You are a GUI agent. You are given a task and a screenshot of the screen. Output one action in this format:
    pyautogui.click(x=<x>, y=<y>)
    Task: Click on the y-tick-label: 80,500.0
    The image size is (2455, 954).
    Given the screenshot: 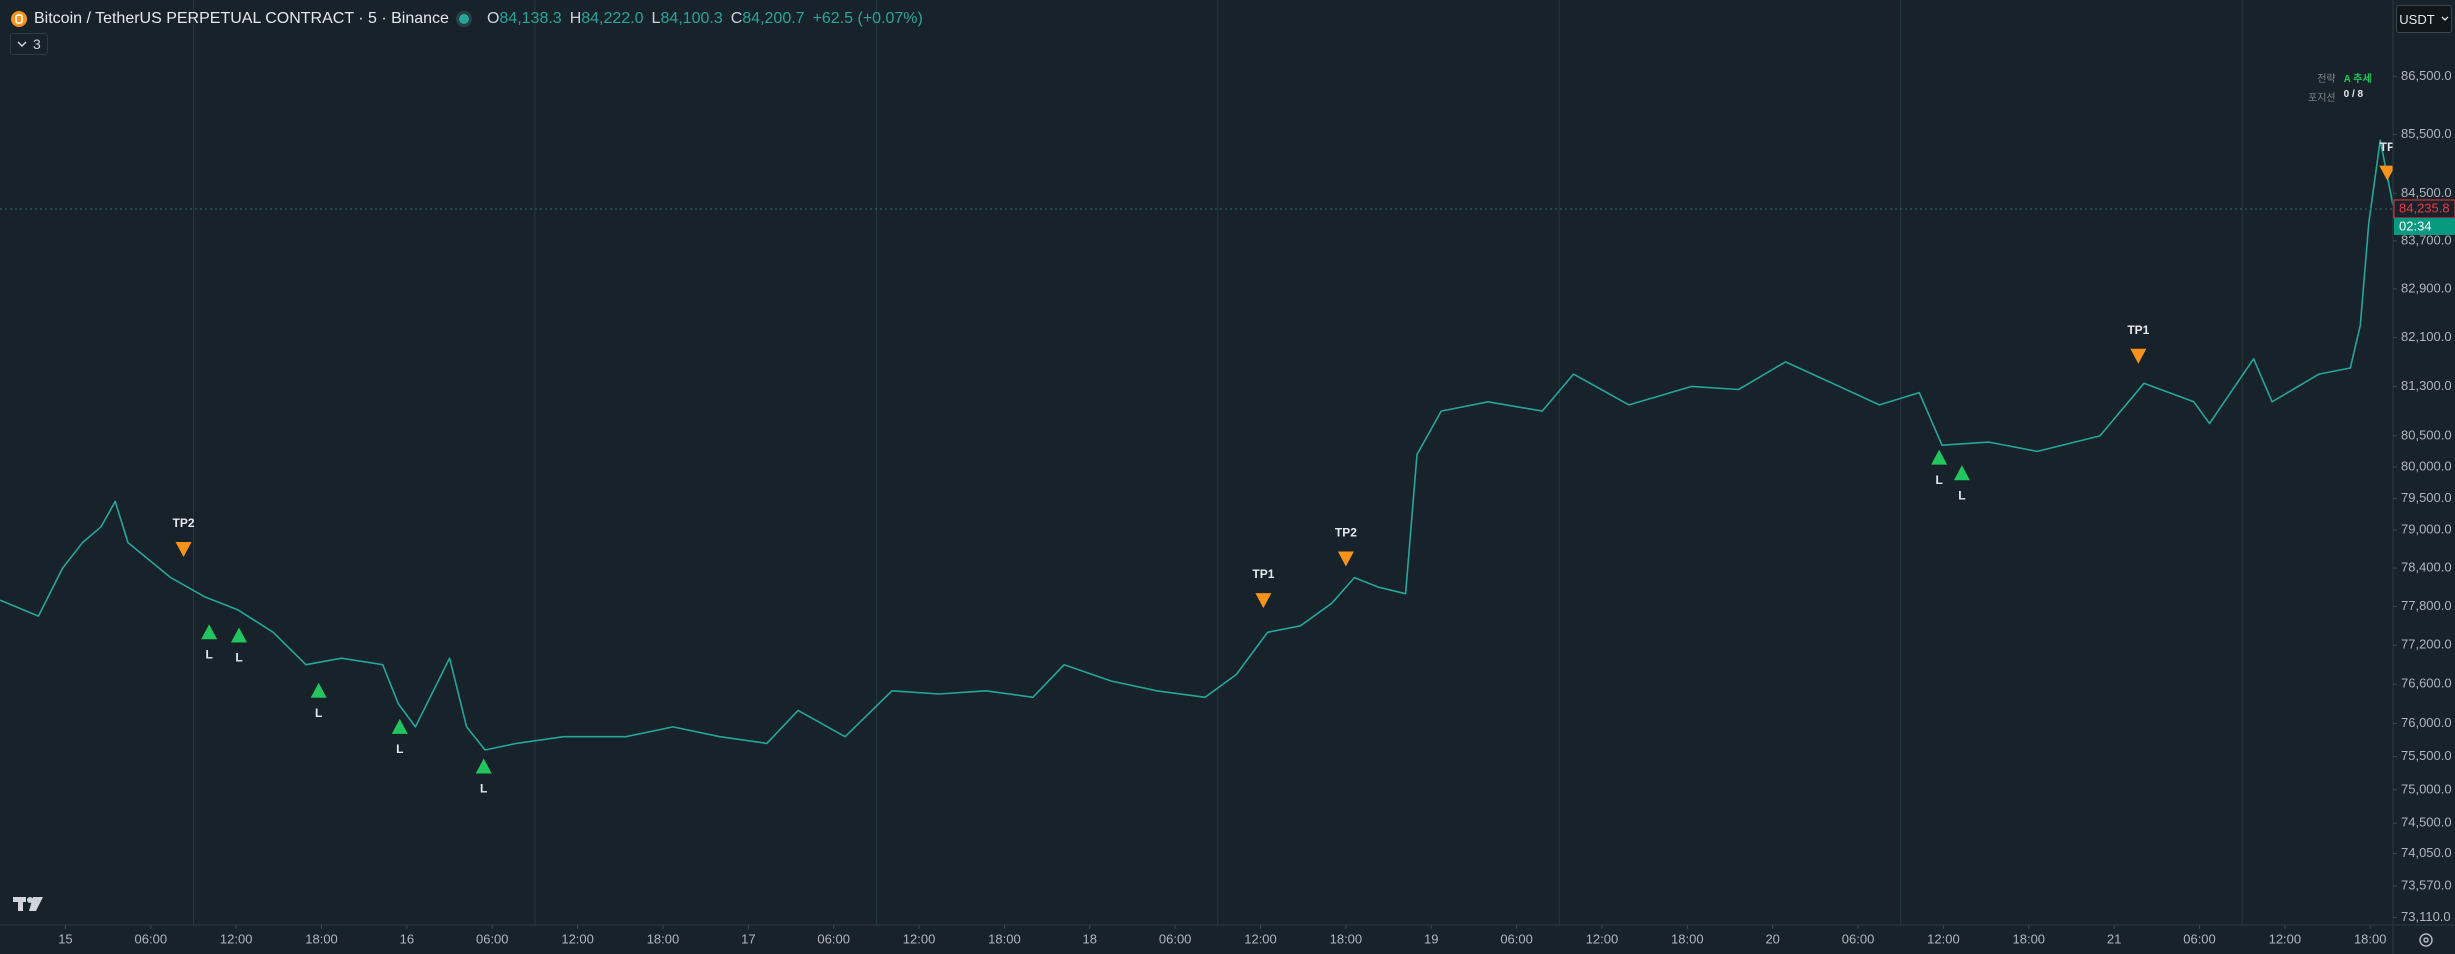 What is the action you would take?
    pyautogui.click(x=2426, y=434)
    